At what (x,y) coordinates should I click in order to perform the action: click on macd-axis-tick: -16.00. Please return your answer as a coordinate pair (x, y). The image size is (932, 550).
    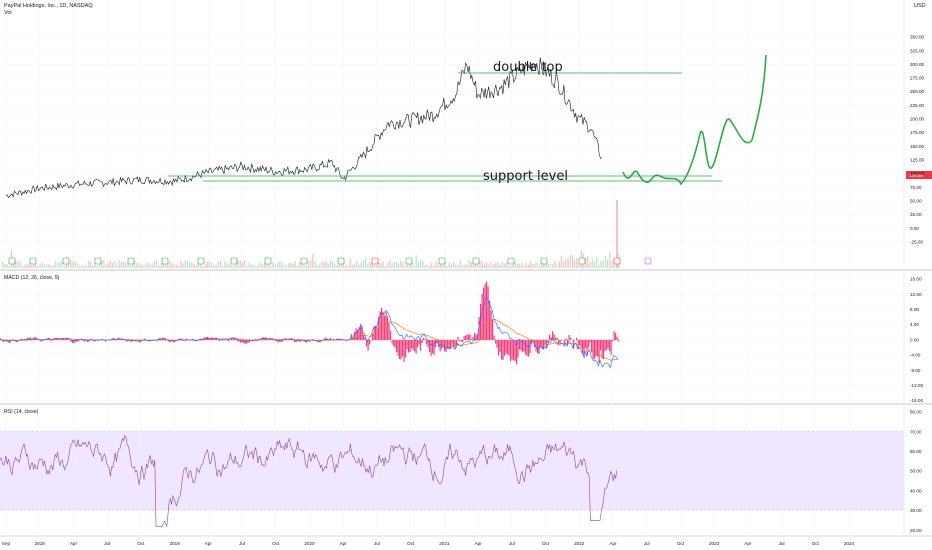
    Looking at the image, I should click on (916, 400).